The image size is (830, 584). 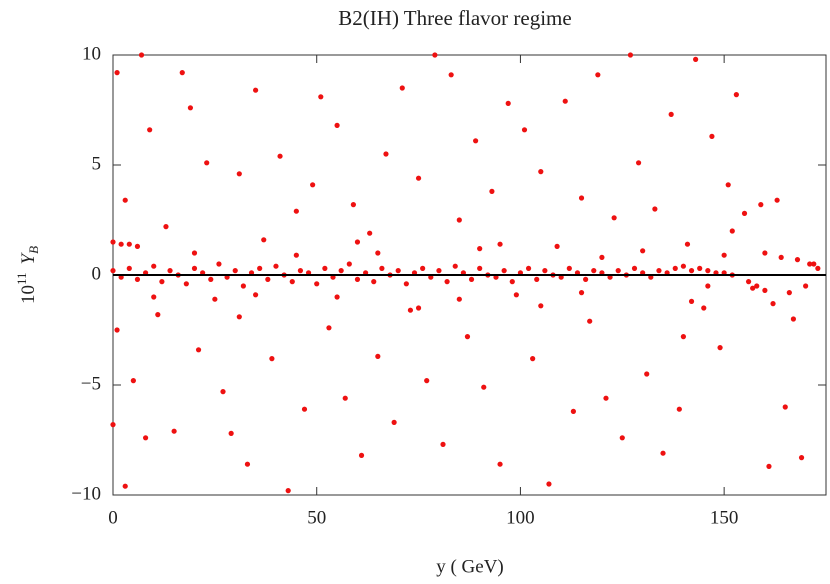 I want to click on y-label-base: 10, so click(x=28, y=294).